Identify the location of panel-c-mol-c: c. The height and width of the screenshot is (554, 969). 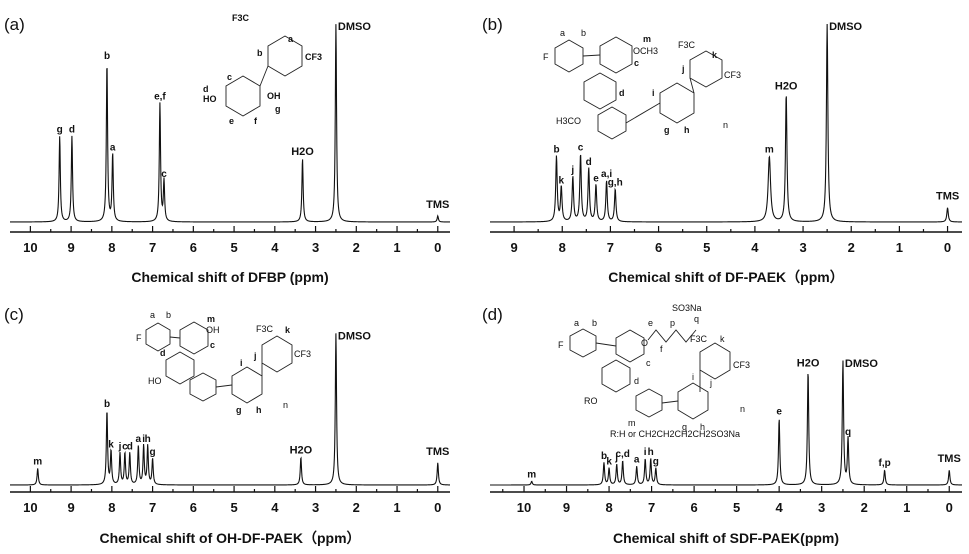
(212, 345).